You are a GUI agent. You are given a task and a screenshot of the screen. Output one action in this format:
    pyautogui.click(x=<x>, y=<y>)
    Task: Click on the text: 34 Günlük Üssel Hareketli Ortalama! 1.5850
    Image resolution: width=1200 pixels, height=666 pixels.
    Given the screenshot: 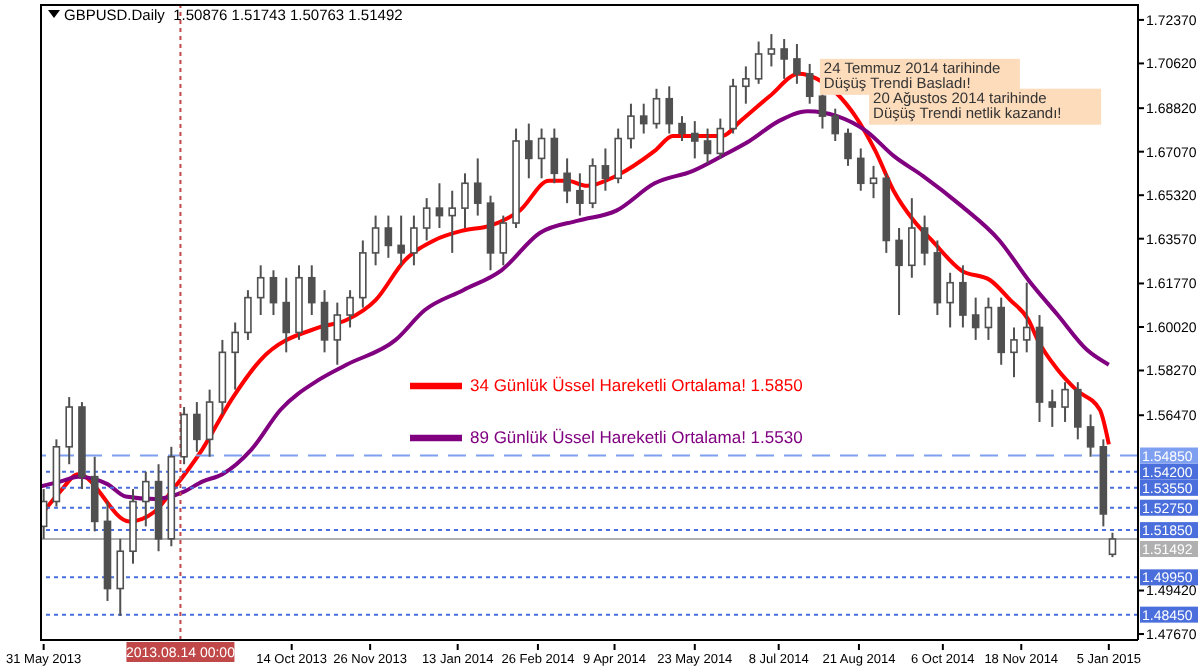 What is the action you would take?
    pyautogui.click(x=636, y=384)
    